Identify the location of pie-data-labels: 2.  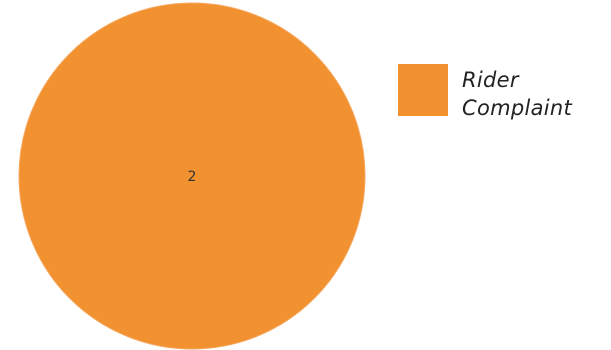
(192, 177).